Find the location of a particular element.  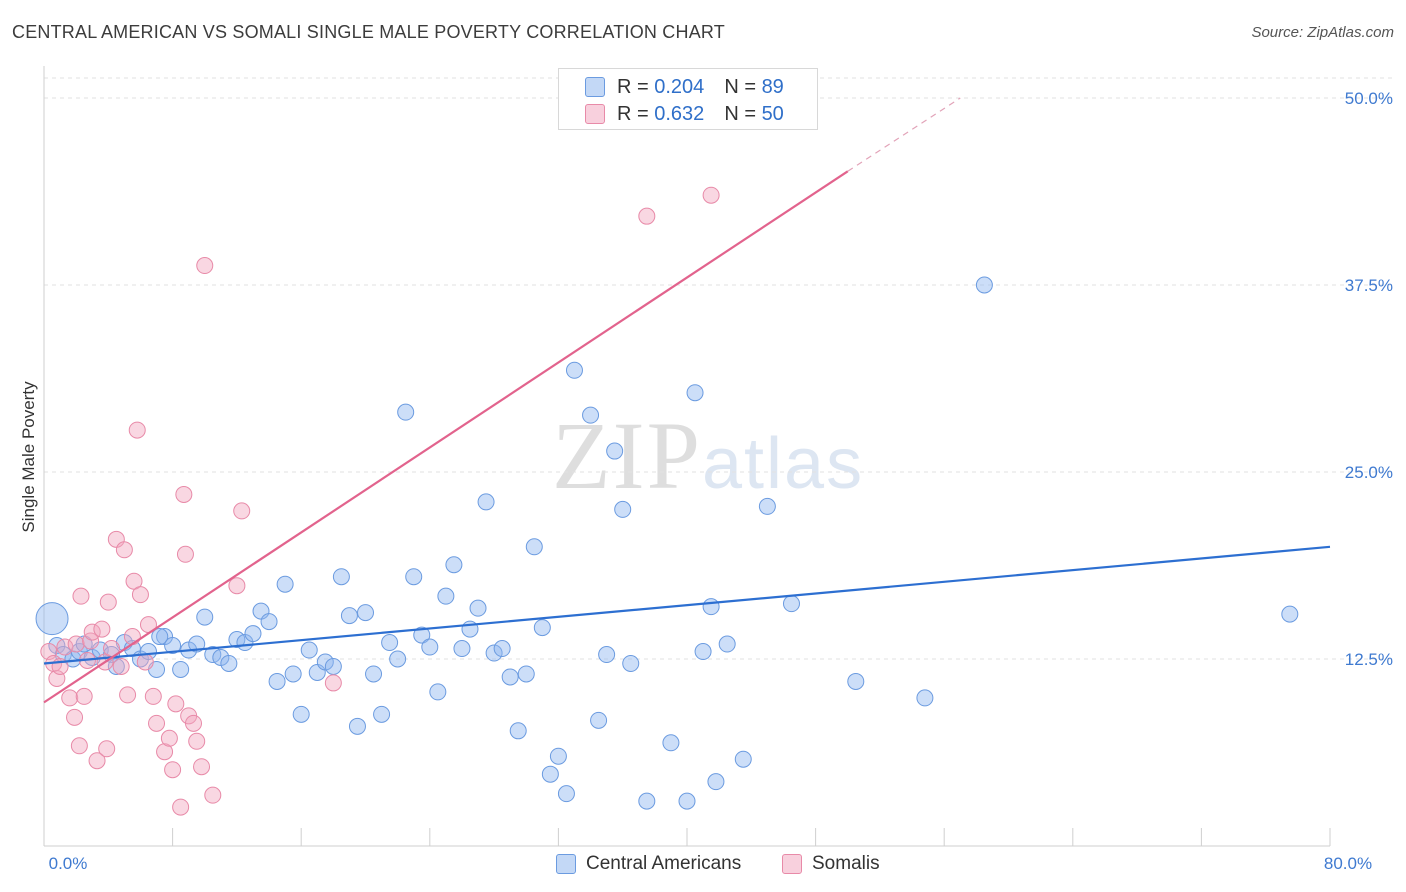

trend-line-somalis-extension is located at coordinates (904, 134).